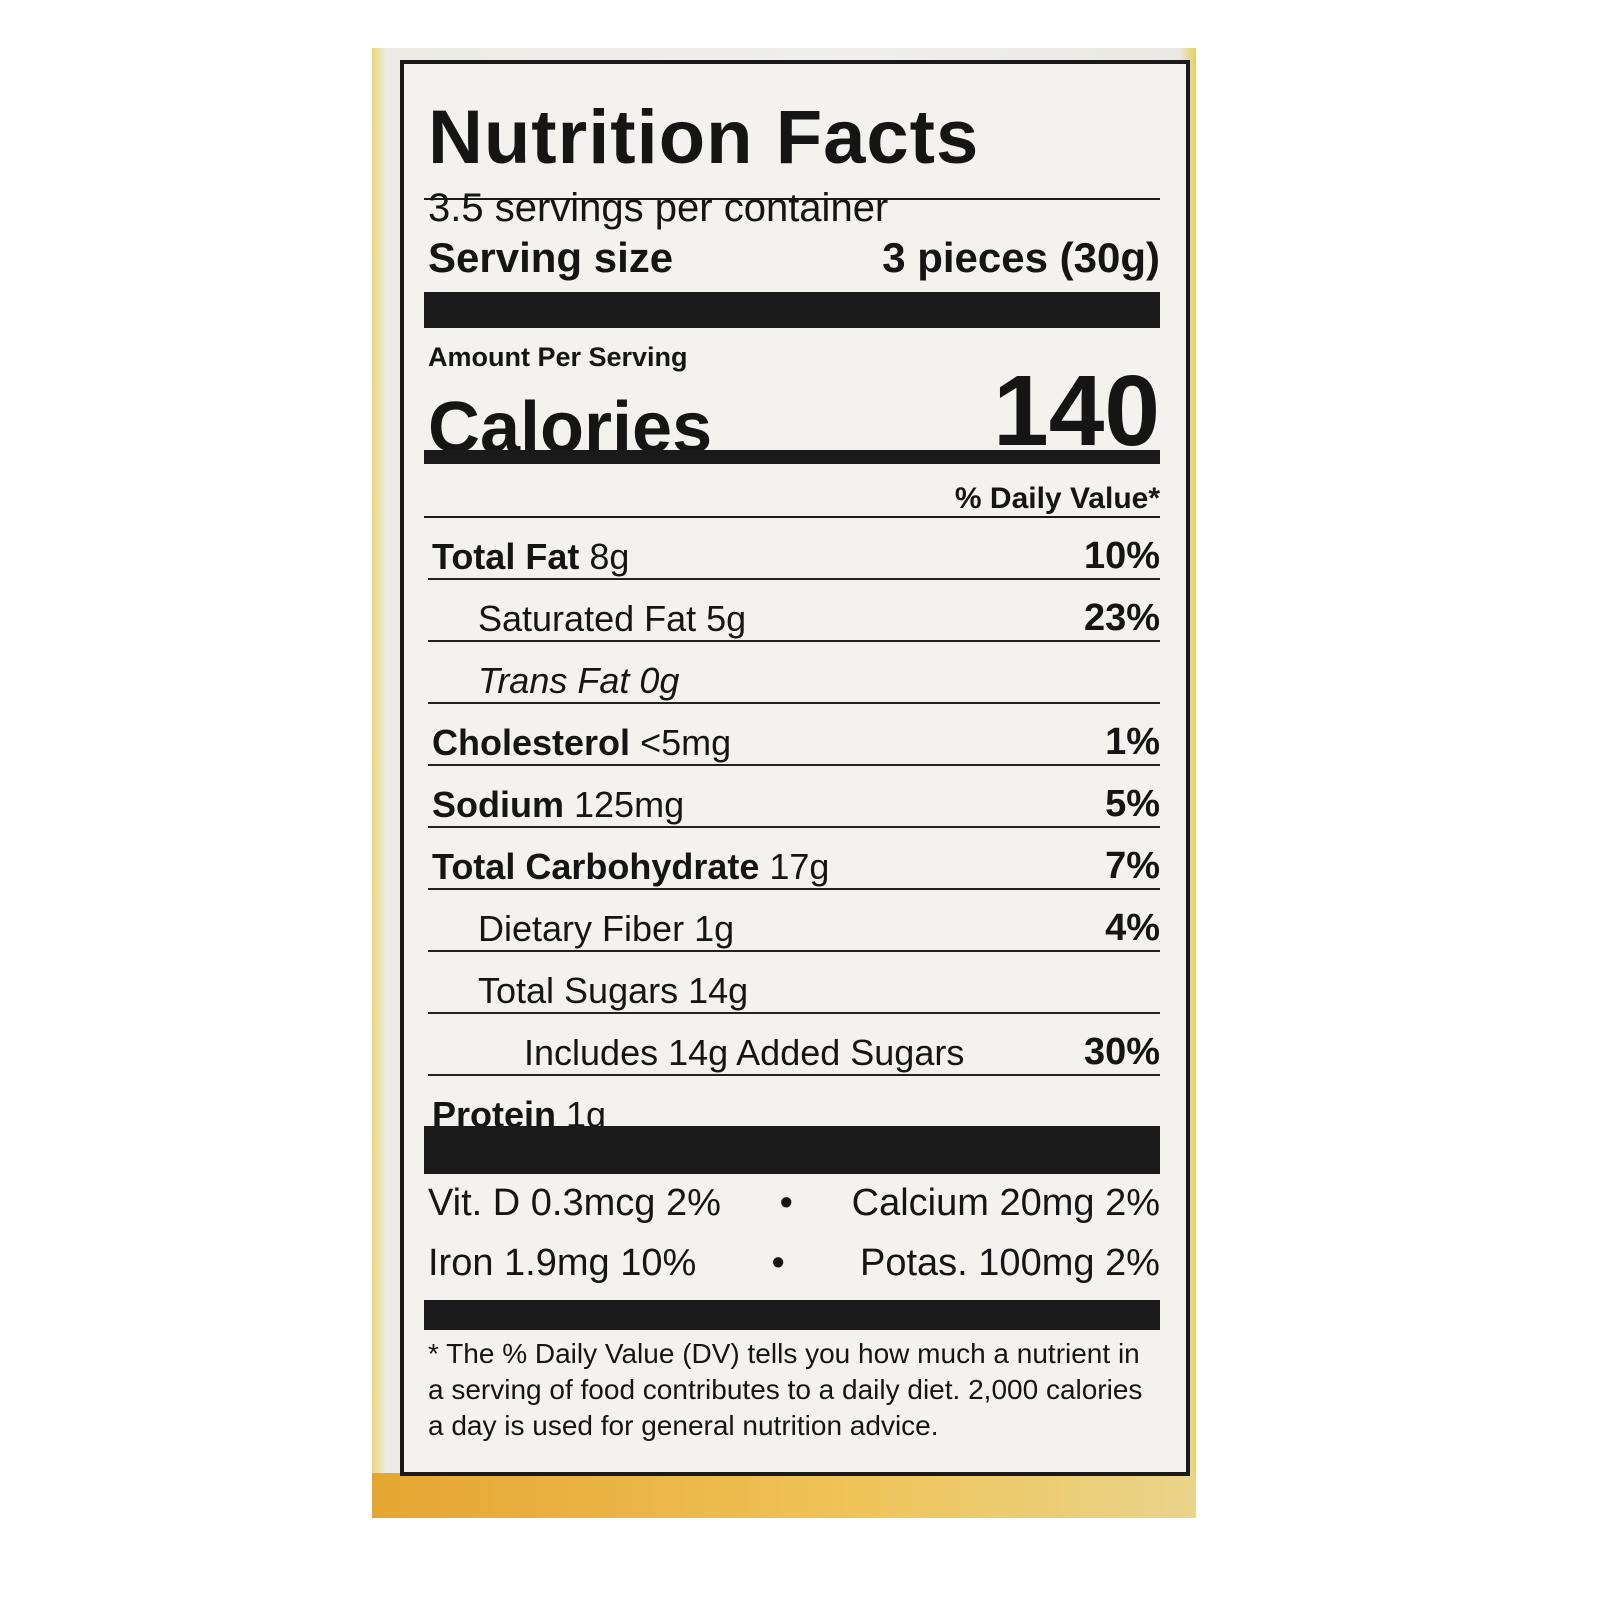 The height and width of the screenshot is (1600, 1600). I want to click on iron: Iron 1.9mg 10%, so click(562, 1263).